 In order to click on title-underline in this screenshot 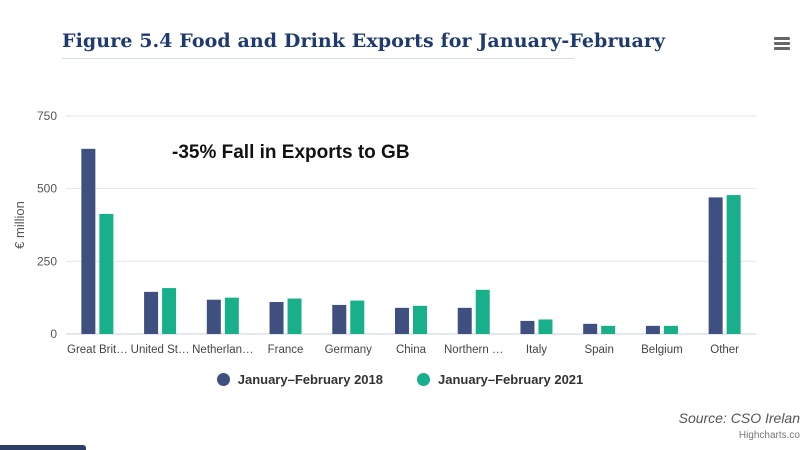, I will do `click(318, 58)`.